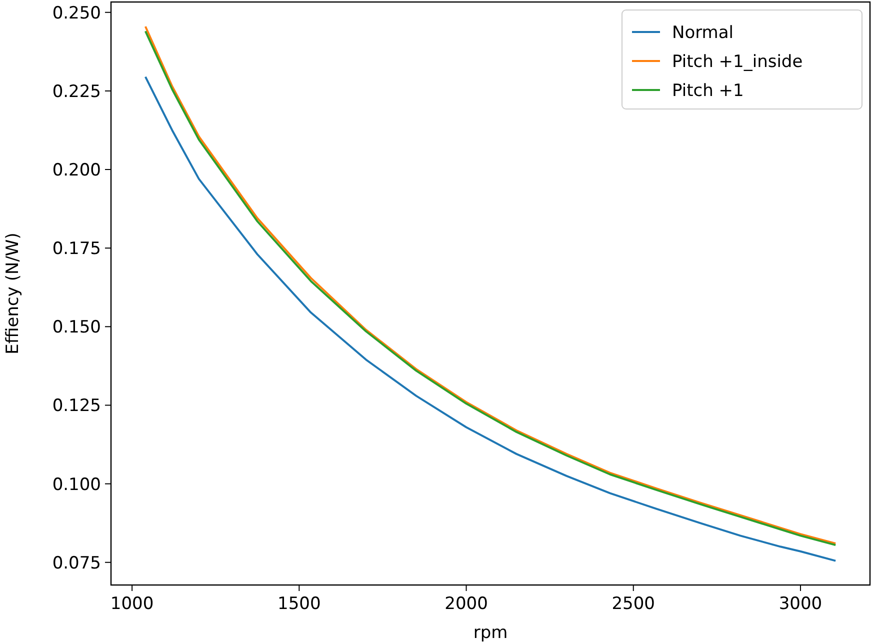 This screenshot has width=872, height=644. I want to click on y-tick-label: 0.150, so click(76, 328).